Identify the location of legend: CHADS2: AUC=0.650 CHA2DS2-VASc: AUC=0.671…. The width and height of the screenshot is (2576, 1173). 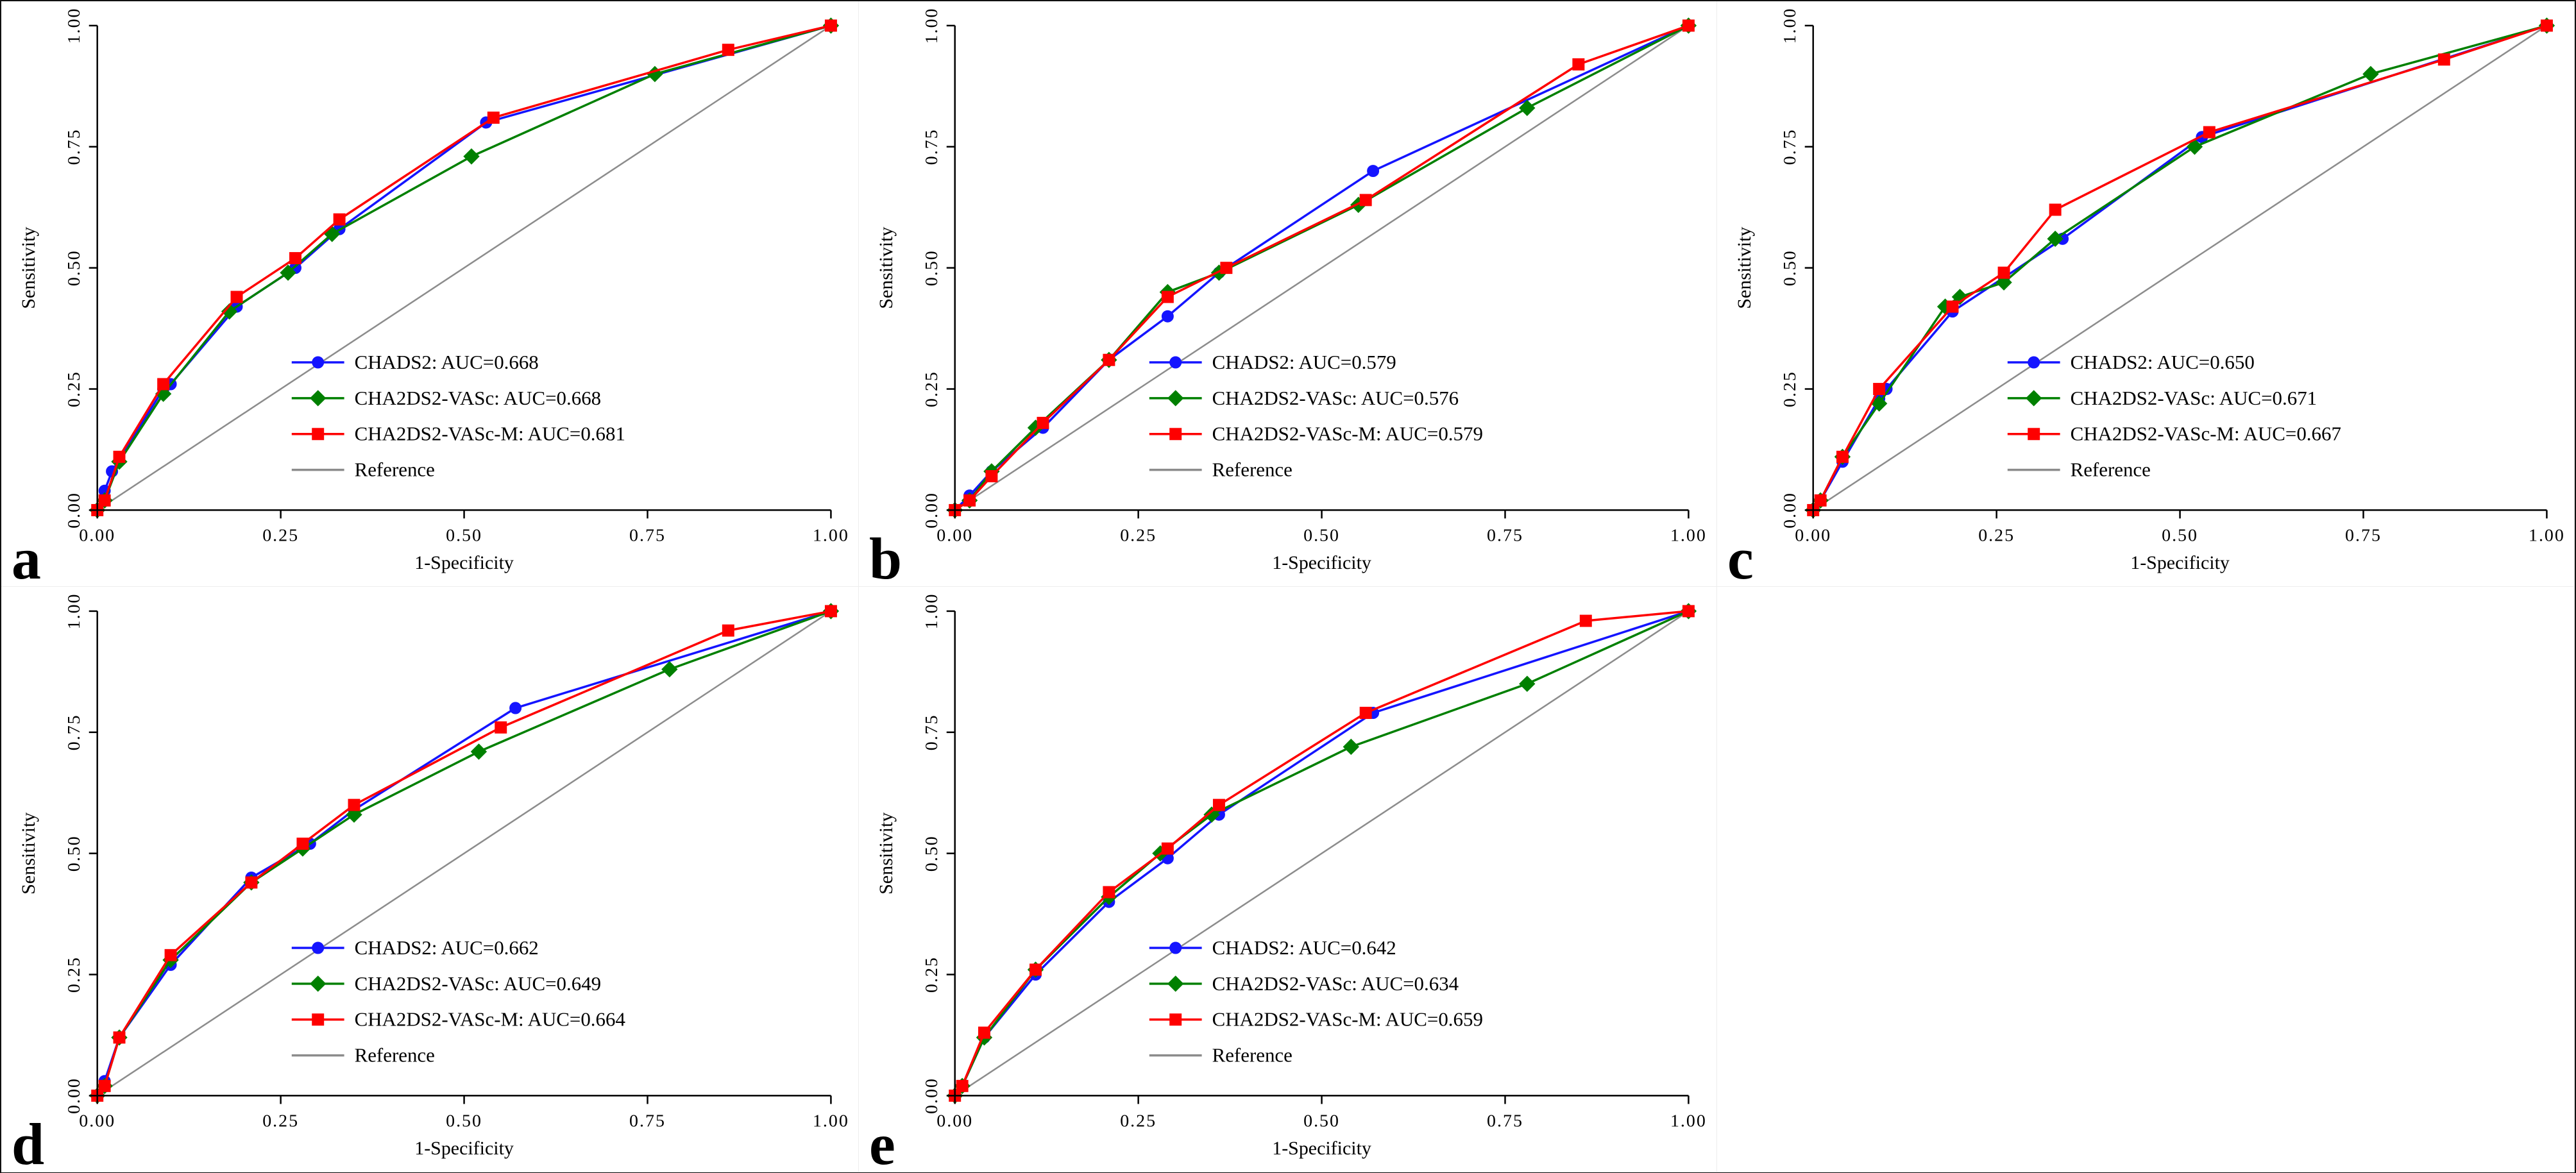
(2174, 416).